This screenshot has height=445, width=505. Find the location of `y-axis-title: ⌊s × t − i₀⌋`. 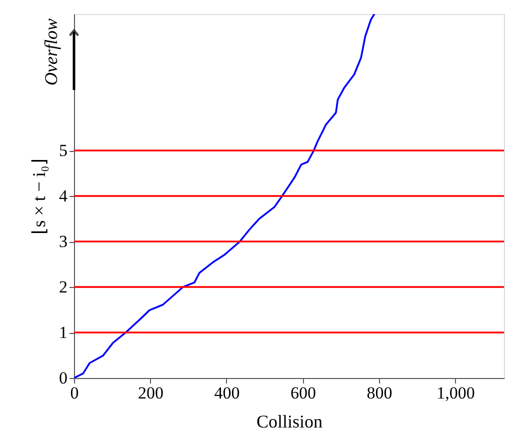

y-axis-title: ⌊s × t − i₀⌋ is located at coordinates (39, 196).